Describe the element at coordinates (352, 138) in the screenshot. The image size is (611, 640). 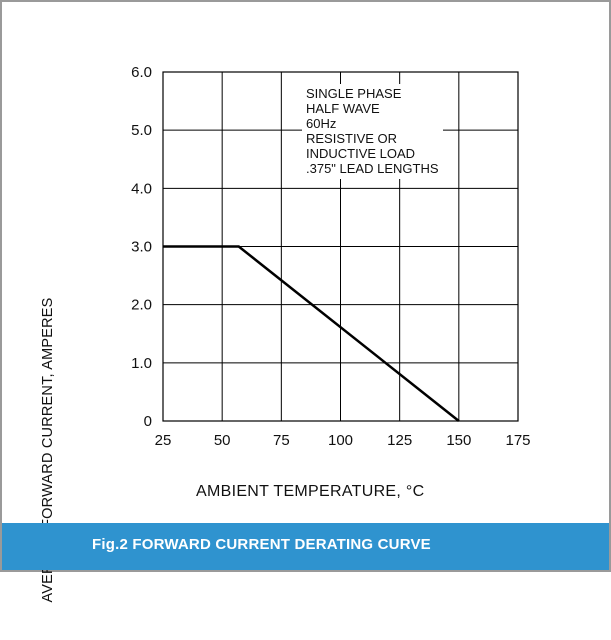
I see `annotation-line: RESISTIVE OR` at that location.